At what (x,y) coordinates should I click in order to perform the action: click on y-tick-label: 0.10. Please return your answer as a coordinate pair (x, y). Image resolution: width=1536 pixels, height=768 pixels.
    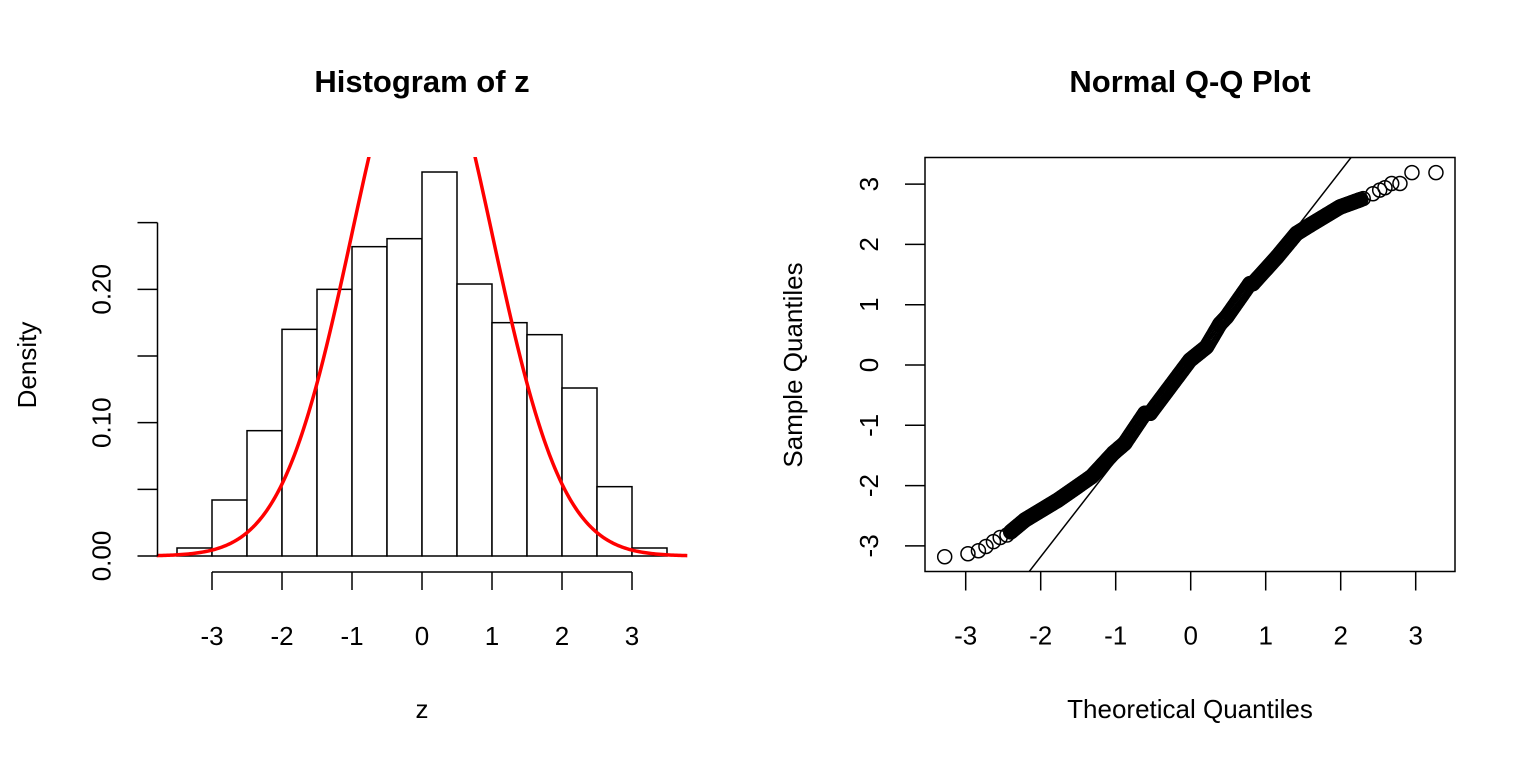
    Looking at the image, I should click on (102, 422).